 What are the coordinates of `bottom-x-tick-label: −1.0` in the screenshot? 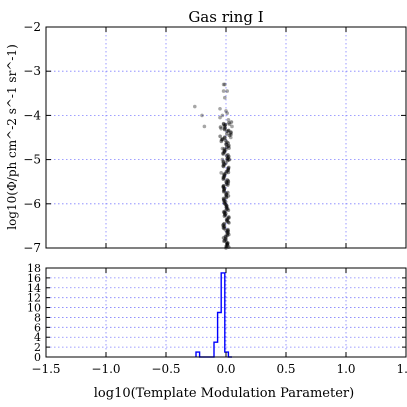 It's located at (105, 369).